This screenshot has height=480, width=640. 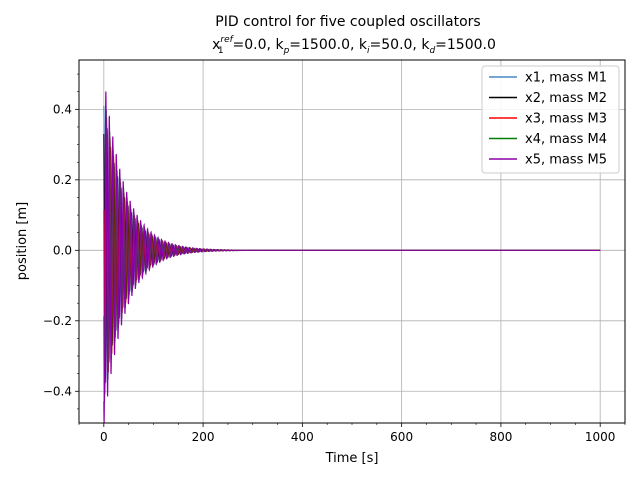 What do you see at coordinates (22, 241) in the screenshot?
I see `y-axis-label: position [m]` at bounding box center [22, 241].